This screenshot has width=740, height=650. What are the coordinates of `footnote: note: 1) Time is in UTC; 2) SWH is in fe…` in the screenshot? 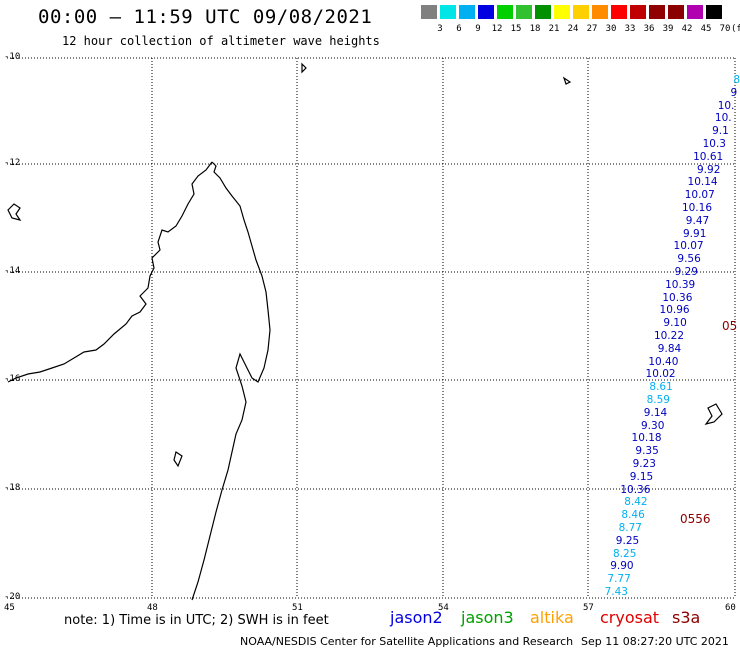 It's located at (196, 620).